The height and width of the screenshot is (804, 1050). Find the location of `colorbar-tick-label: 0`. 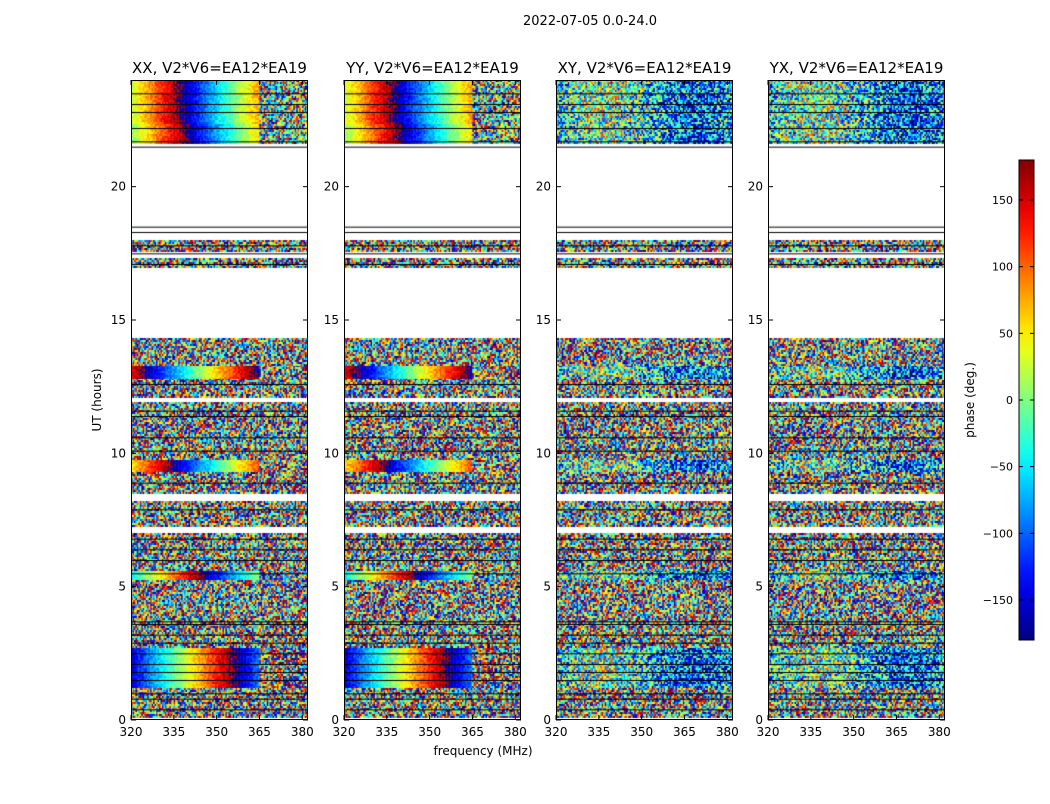

colorbar-tick-label: 0 is located at coordinates (1009, 400).